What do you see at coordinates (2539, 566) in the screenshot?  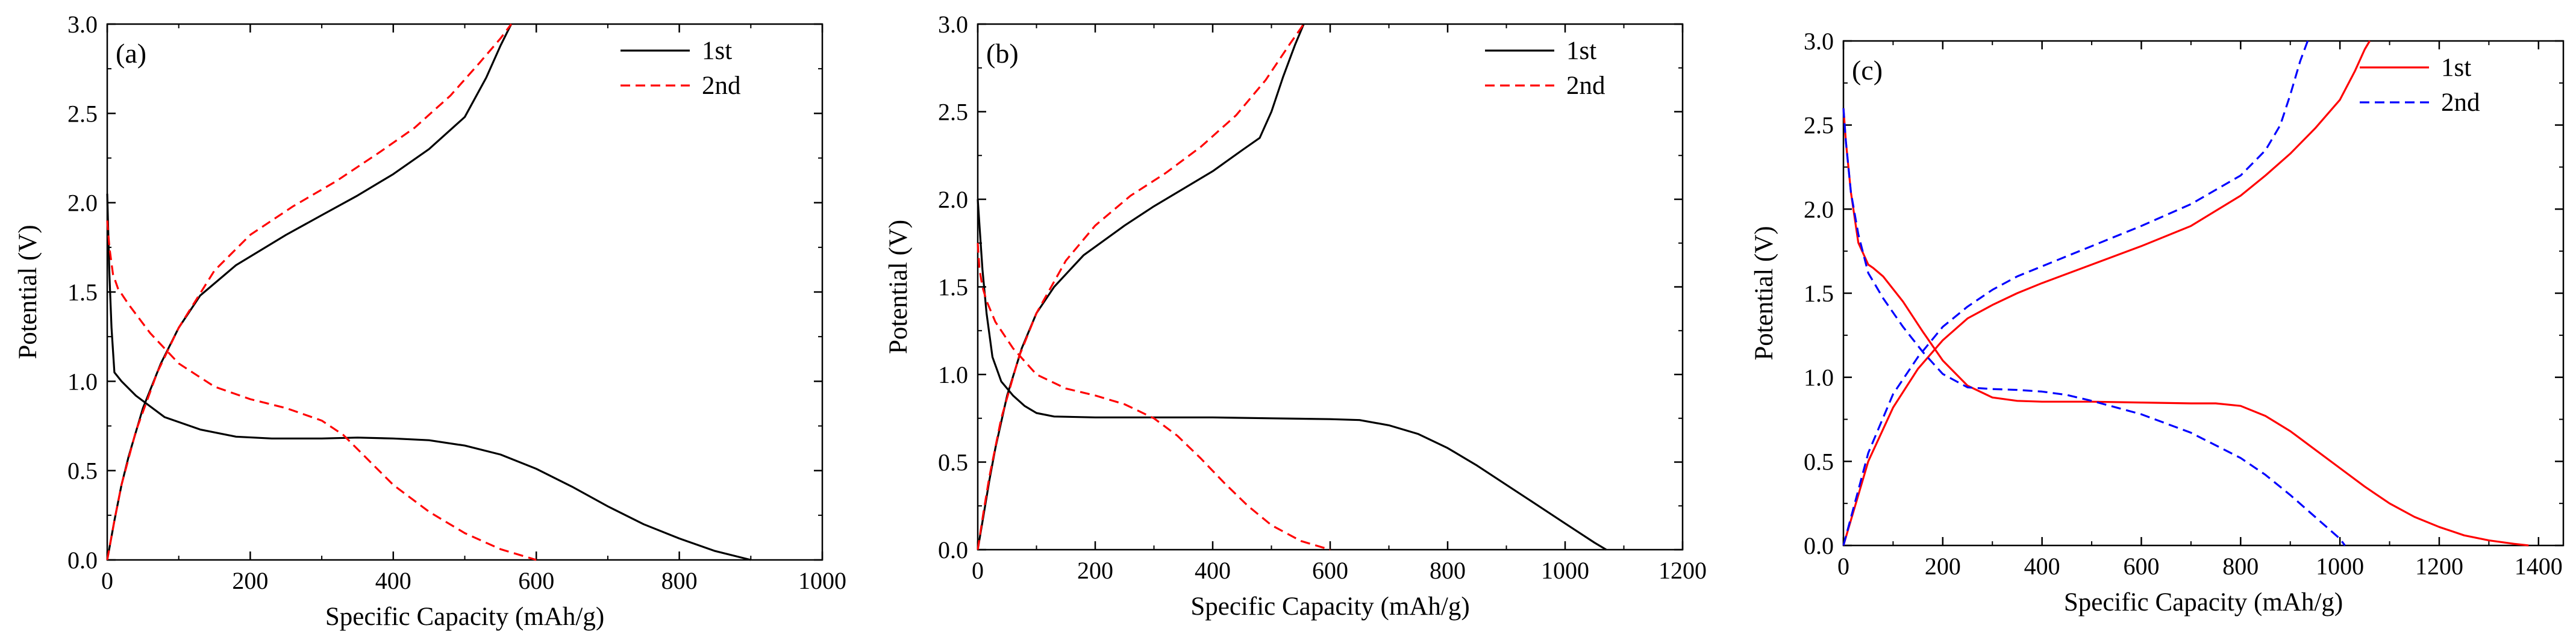 I see `x-tick-label: 1400` at bounding box center [2539, 566].